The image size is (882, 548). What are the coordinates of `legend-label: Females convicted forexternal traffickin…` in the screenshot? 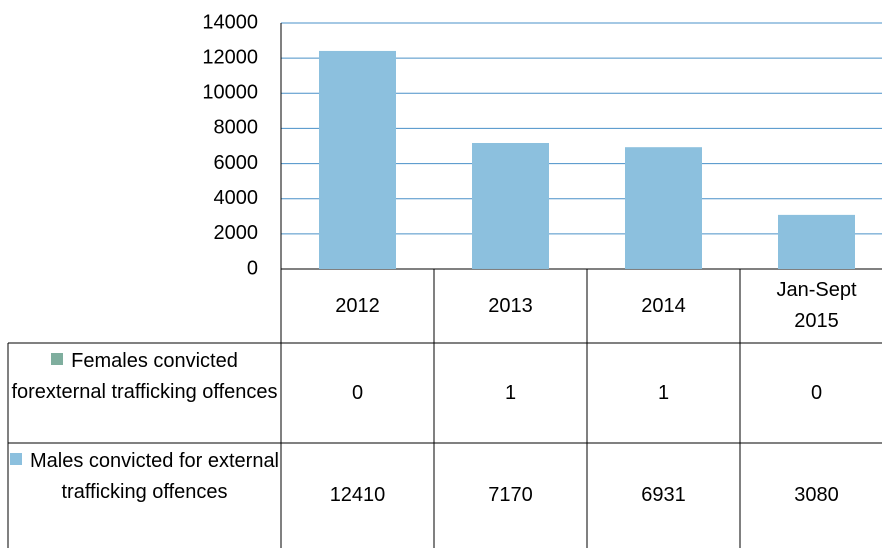 It's located at (144, 376).